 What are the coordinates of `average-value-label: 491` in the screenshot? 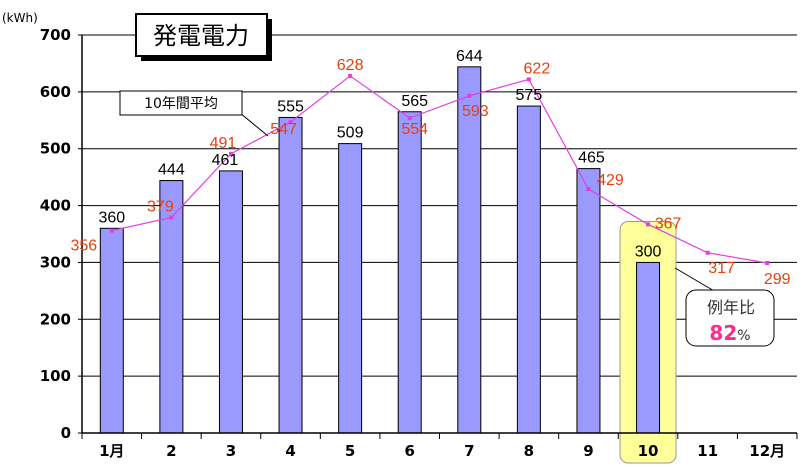 It's located at (223, 143).